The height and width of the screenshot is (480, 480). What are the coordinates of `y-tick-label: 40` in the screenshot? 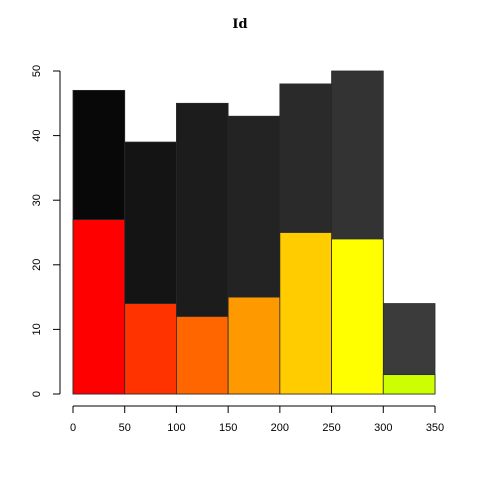 It's located at (37, 135).